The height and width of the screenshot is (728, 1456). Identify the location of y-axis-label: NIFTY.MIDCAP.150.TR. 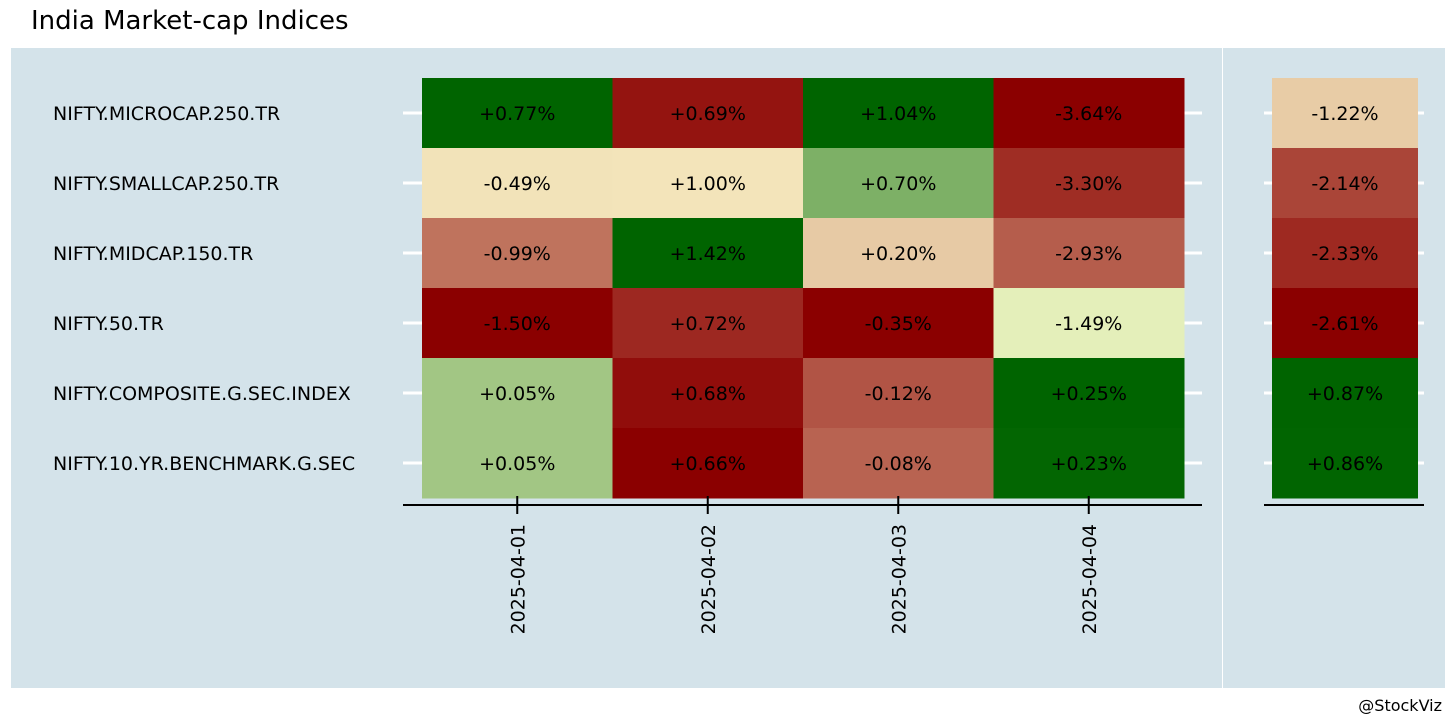
(153, 254).